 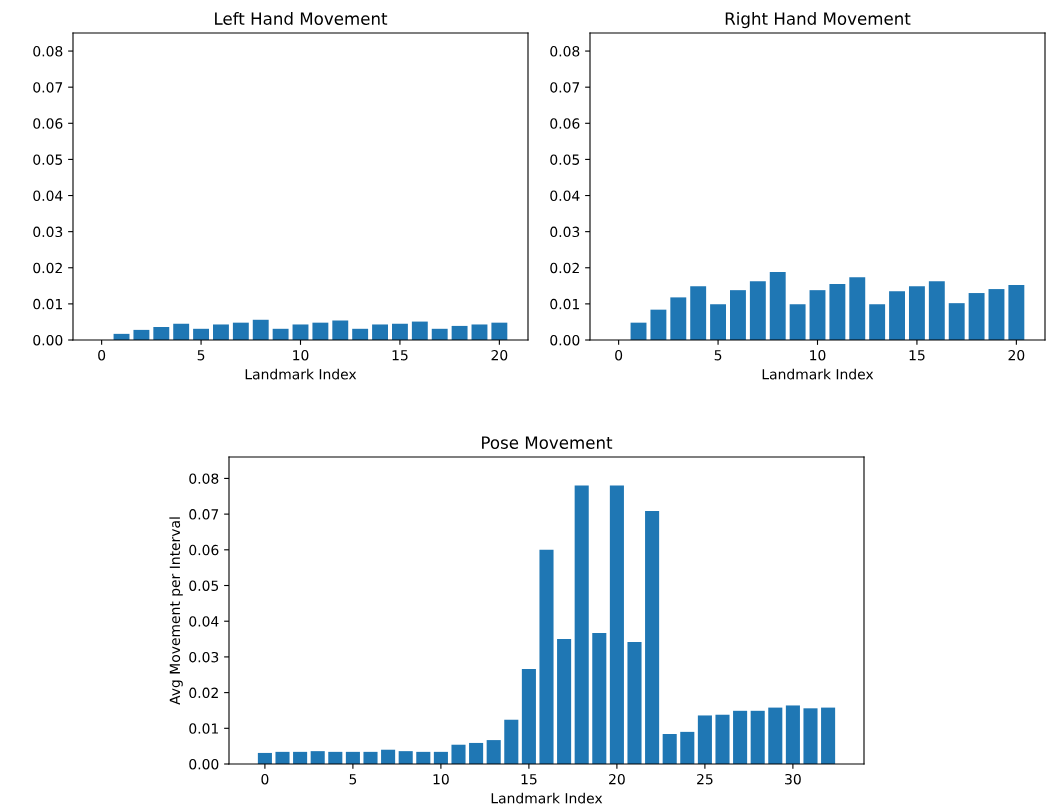 What do you see at coordinates (547, 442) in the screenshot?
I see `chart-title: Pose Movement` at bounding box center [547, 442].